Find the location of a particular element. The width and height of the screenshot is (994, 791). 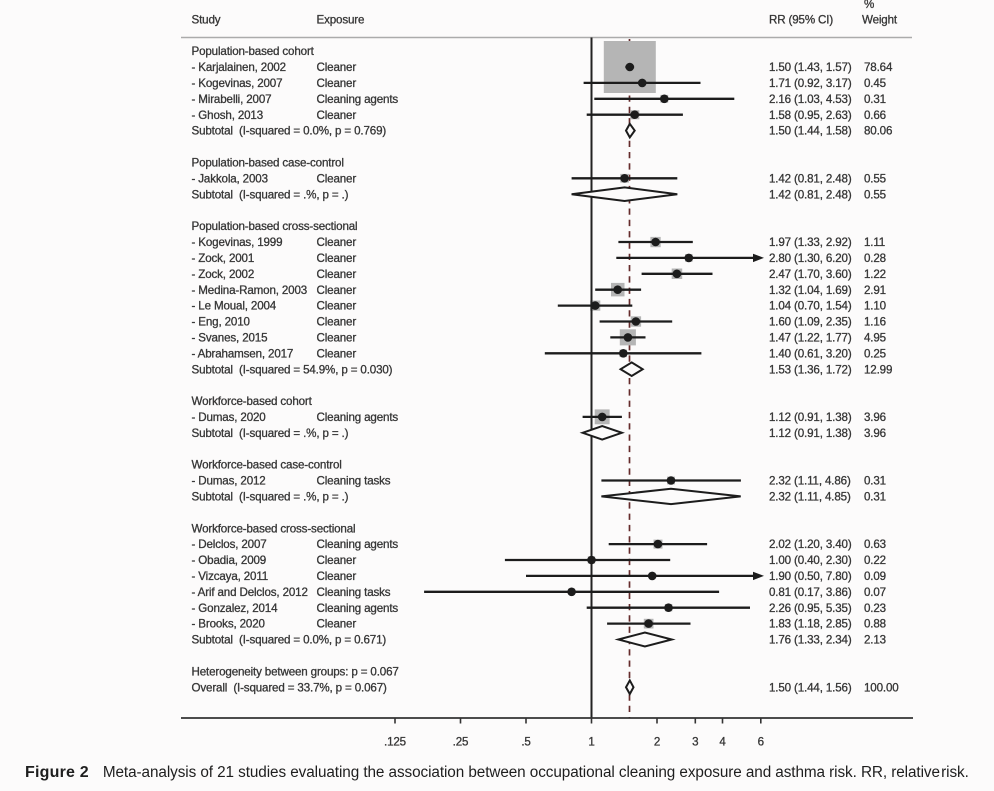

svg-text: 1.97 (1.33, 2.92) is located at coordinates (810, 242).